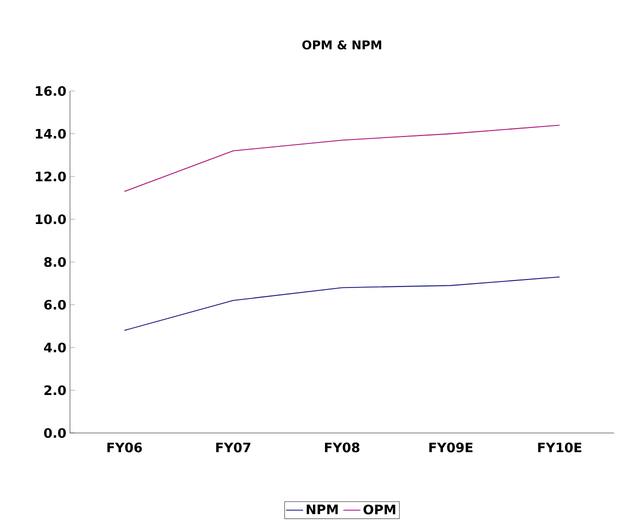 The image size is (621, 532). Describe the element at coordinates (55, 390) in the screenshot. I see `y-tick-label: 2.0` at that location.